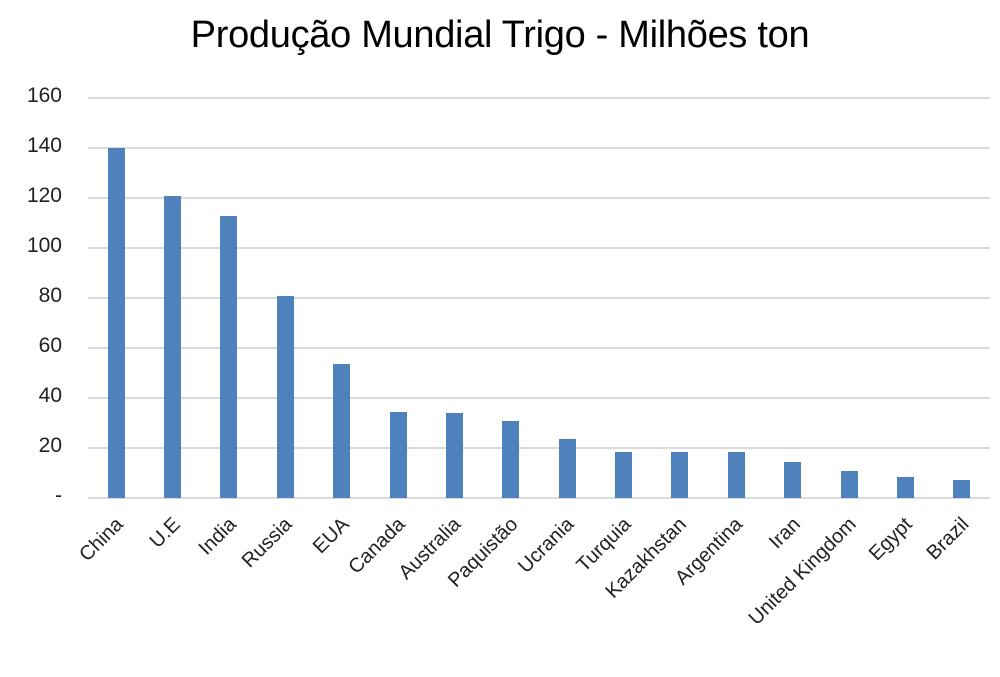  What do you see at coordinates (165, 533) in the screenshot?
I see `x-tick-label: U.E` at bounding box center [165, 533].